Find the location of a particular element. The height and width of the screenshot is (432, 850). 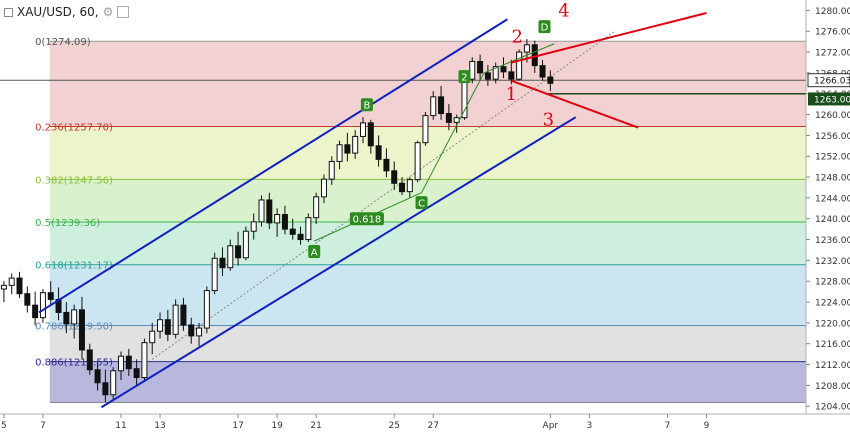

time-tick-label: 21 is located at coordinates (315, 426).